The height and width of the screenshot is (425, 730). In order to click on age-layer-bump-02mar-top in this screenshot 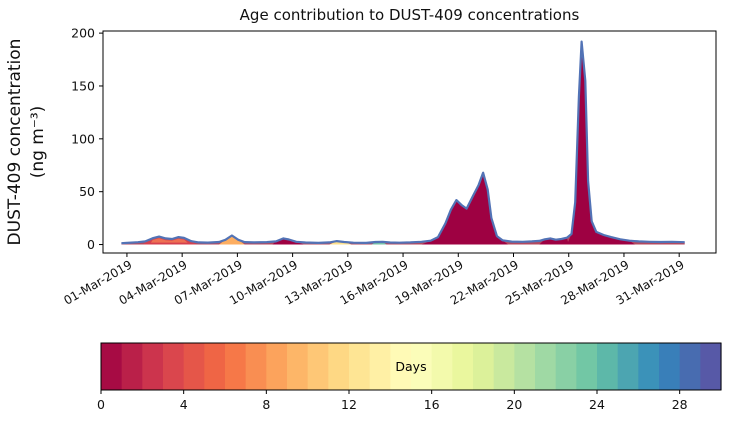, I will do `click(169, 240)`.